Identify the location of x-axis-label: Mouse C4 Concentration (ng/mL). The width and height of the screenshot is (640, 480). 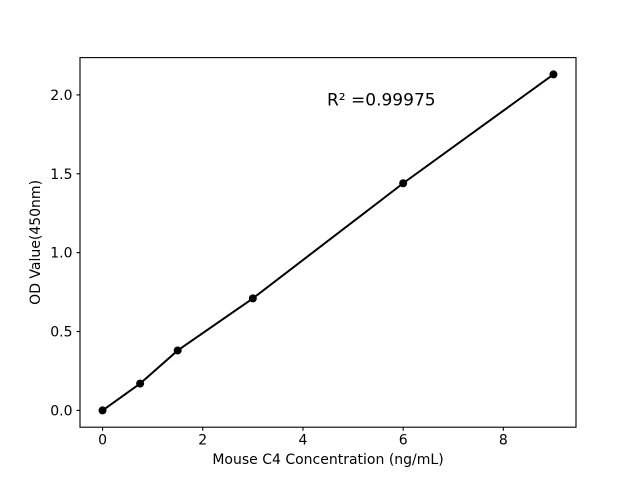
(327, 460).